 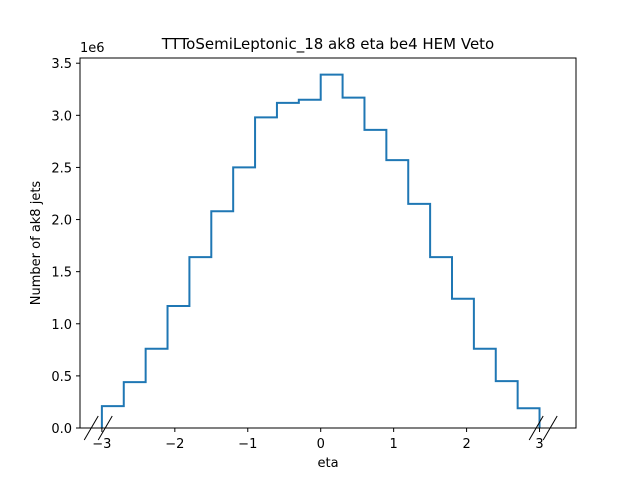 What do you see at coordinates (327, 44) in the screenshot?
I see `chart-title: TTToSemiLeptonic_18 ak8 eta be4 HEM Veto` at bounding box center [327, 44].